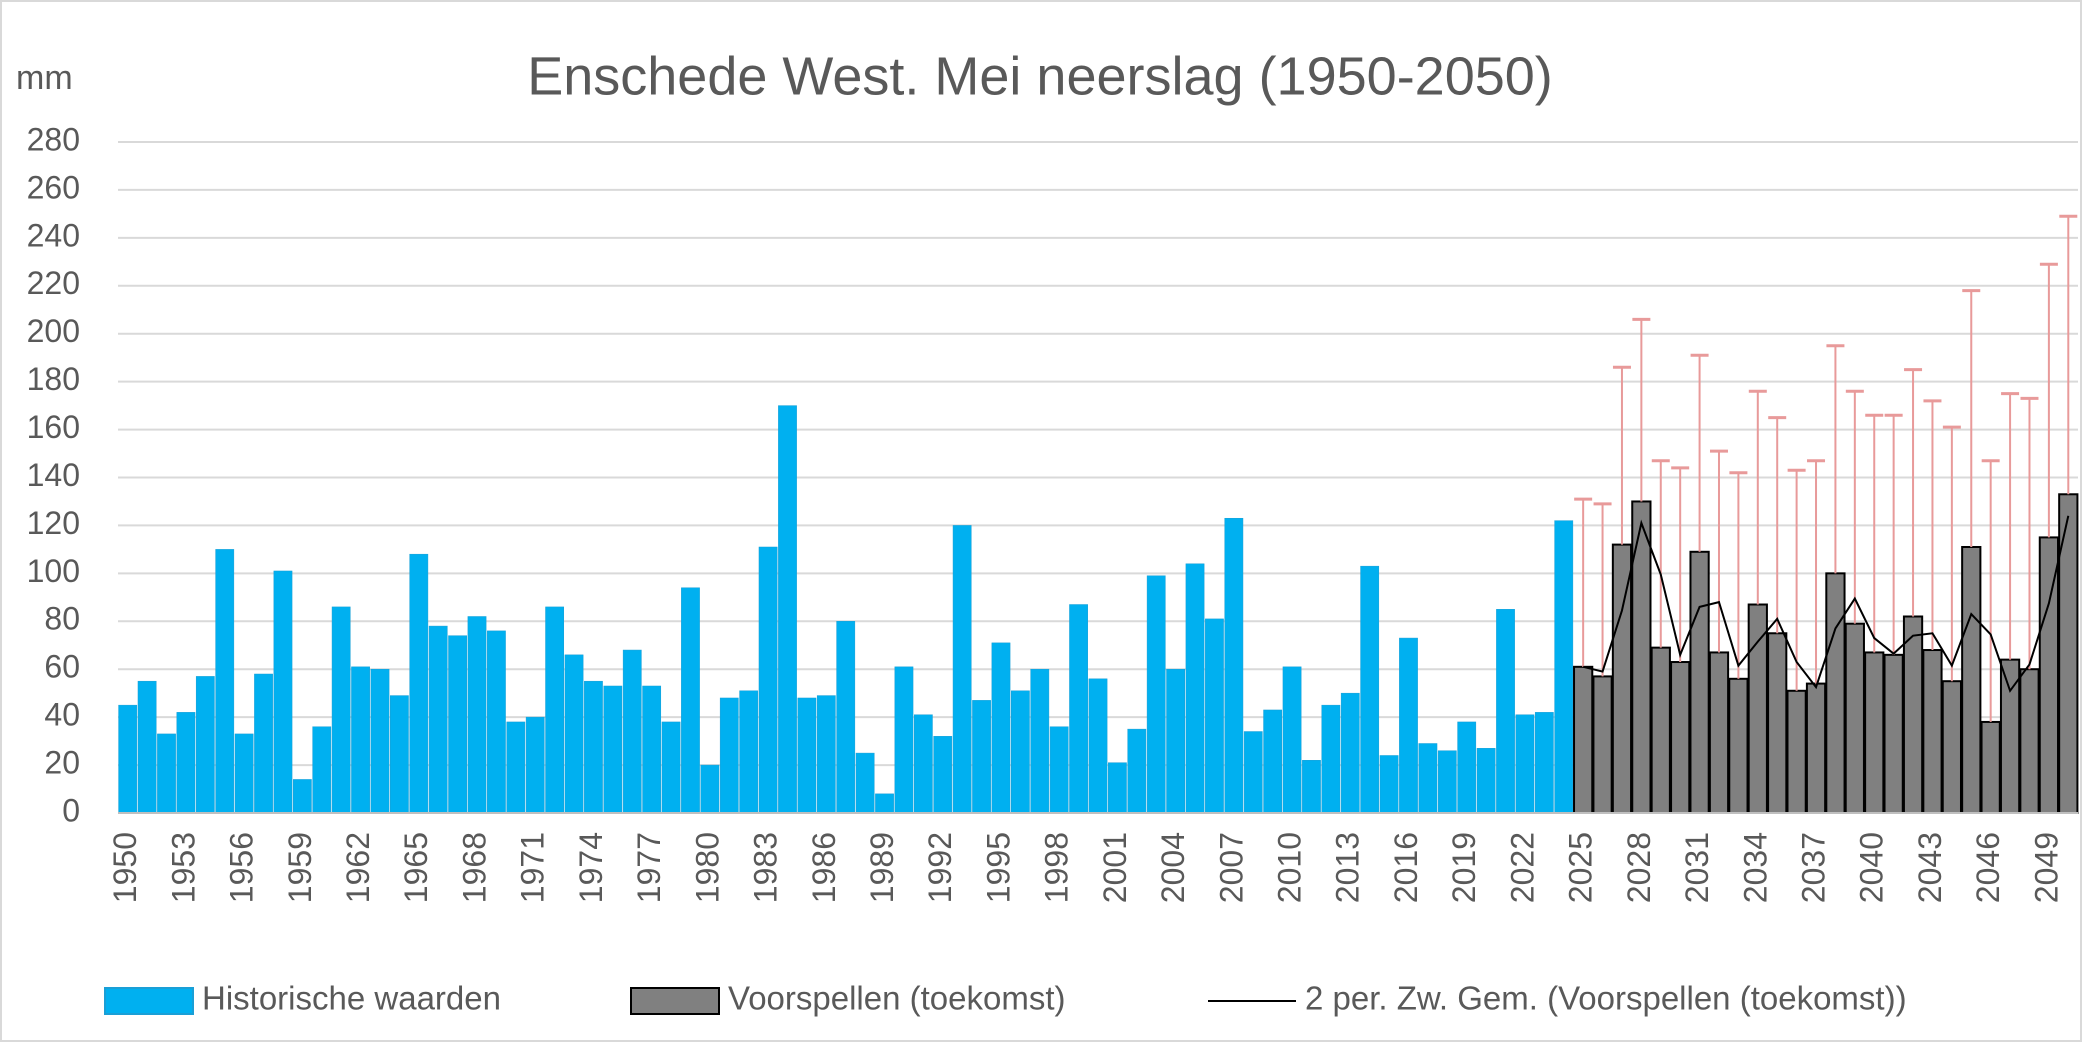  What do you see at coordinates (358, 867) in the screenshot?
I see `x-tick-label: 1962` at bounding box center [358, 867].